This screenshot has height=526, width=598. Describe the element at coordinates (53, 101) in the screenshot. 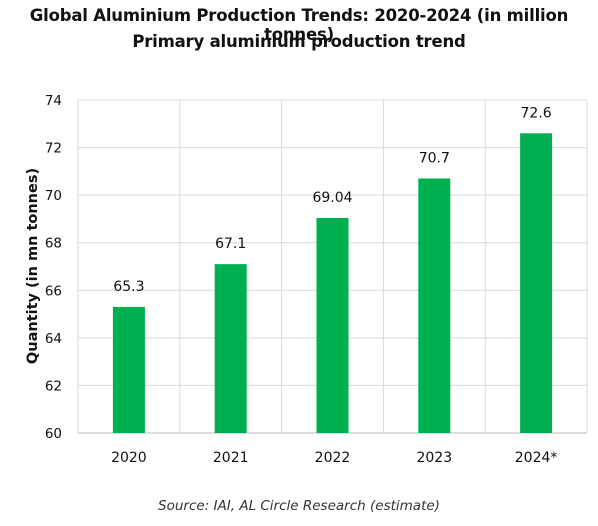

I see `y-tick-label: 74` at that location.